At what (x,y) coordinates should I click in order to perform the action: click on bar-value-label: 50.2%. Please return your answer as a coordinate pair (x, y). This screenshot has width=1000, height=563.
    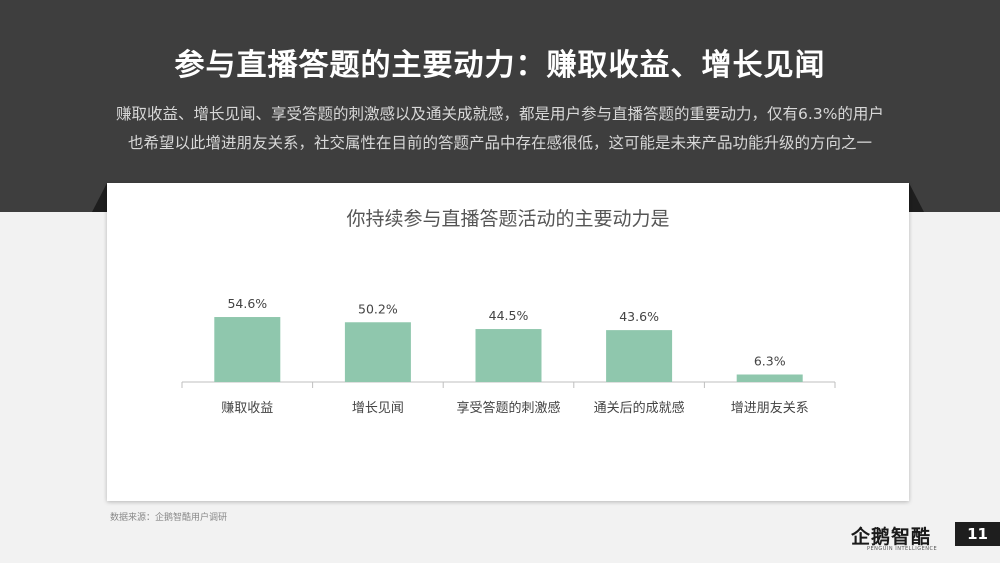
    Looking at the image, I should click on (378, 308).